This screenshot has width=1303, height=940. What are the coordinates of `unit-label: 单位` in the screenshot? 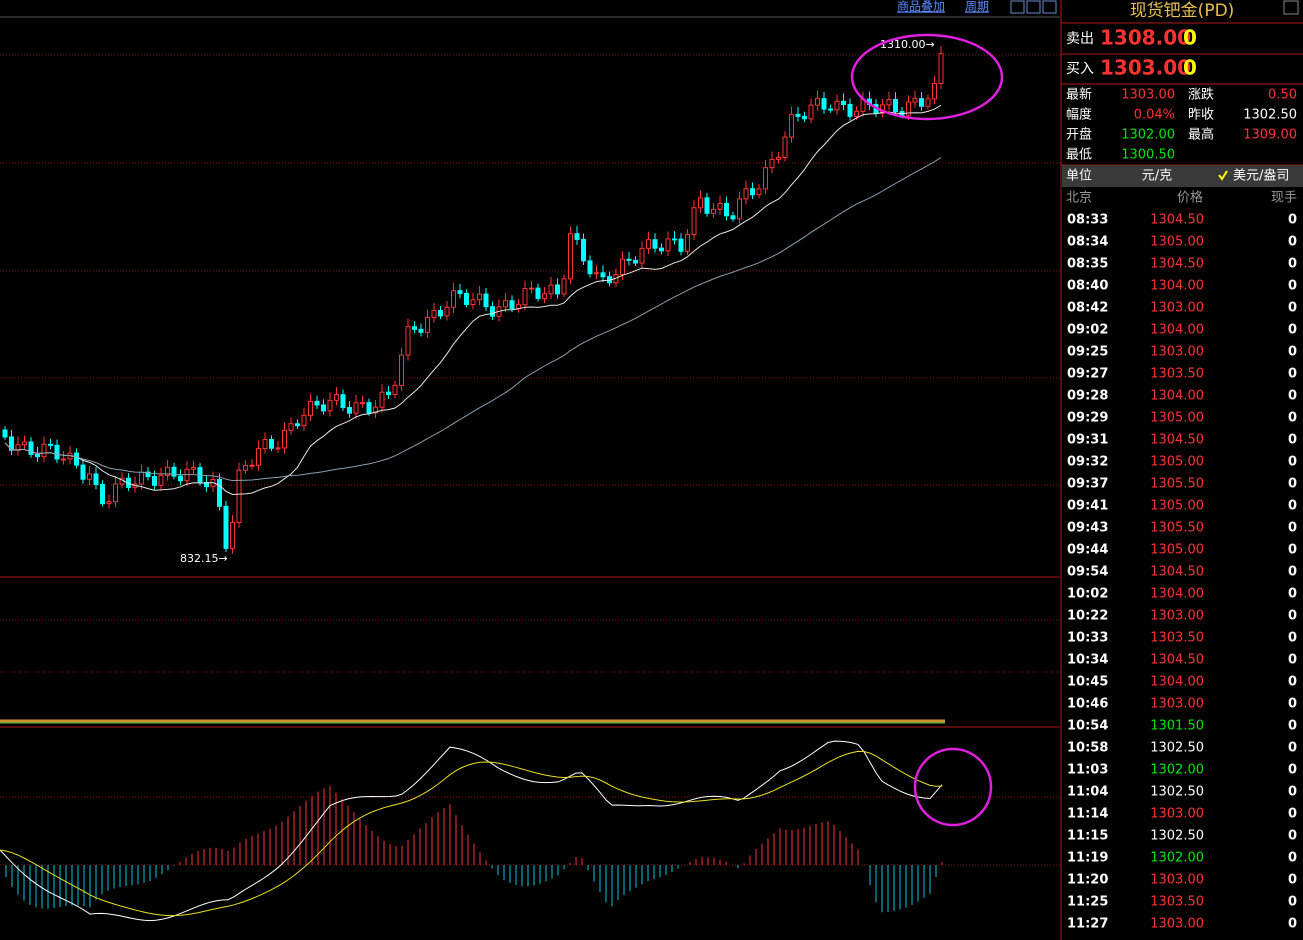 It's located at (1079, 176).